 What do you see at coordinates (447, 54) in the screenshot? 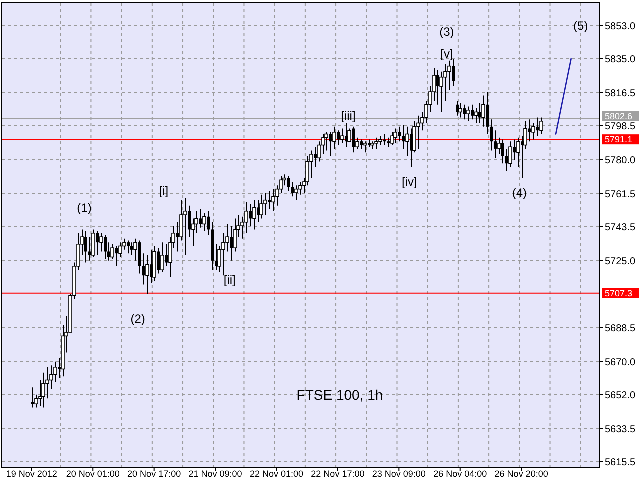
I see `annotation: [v]` at bounding box center [447, 54].